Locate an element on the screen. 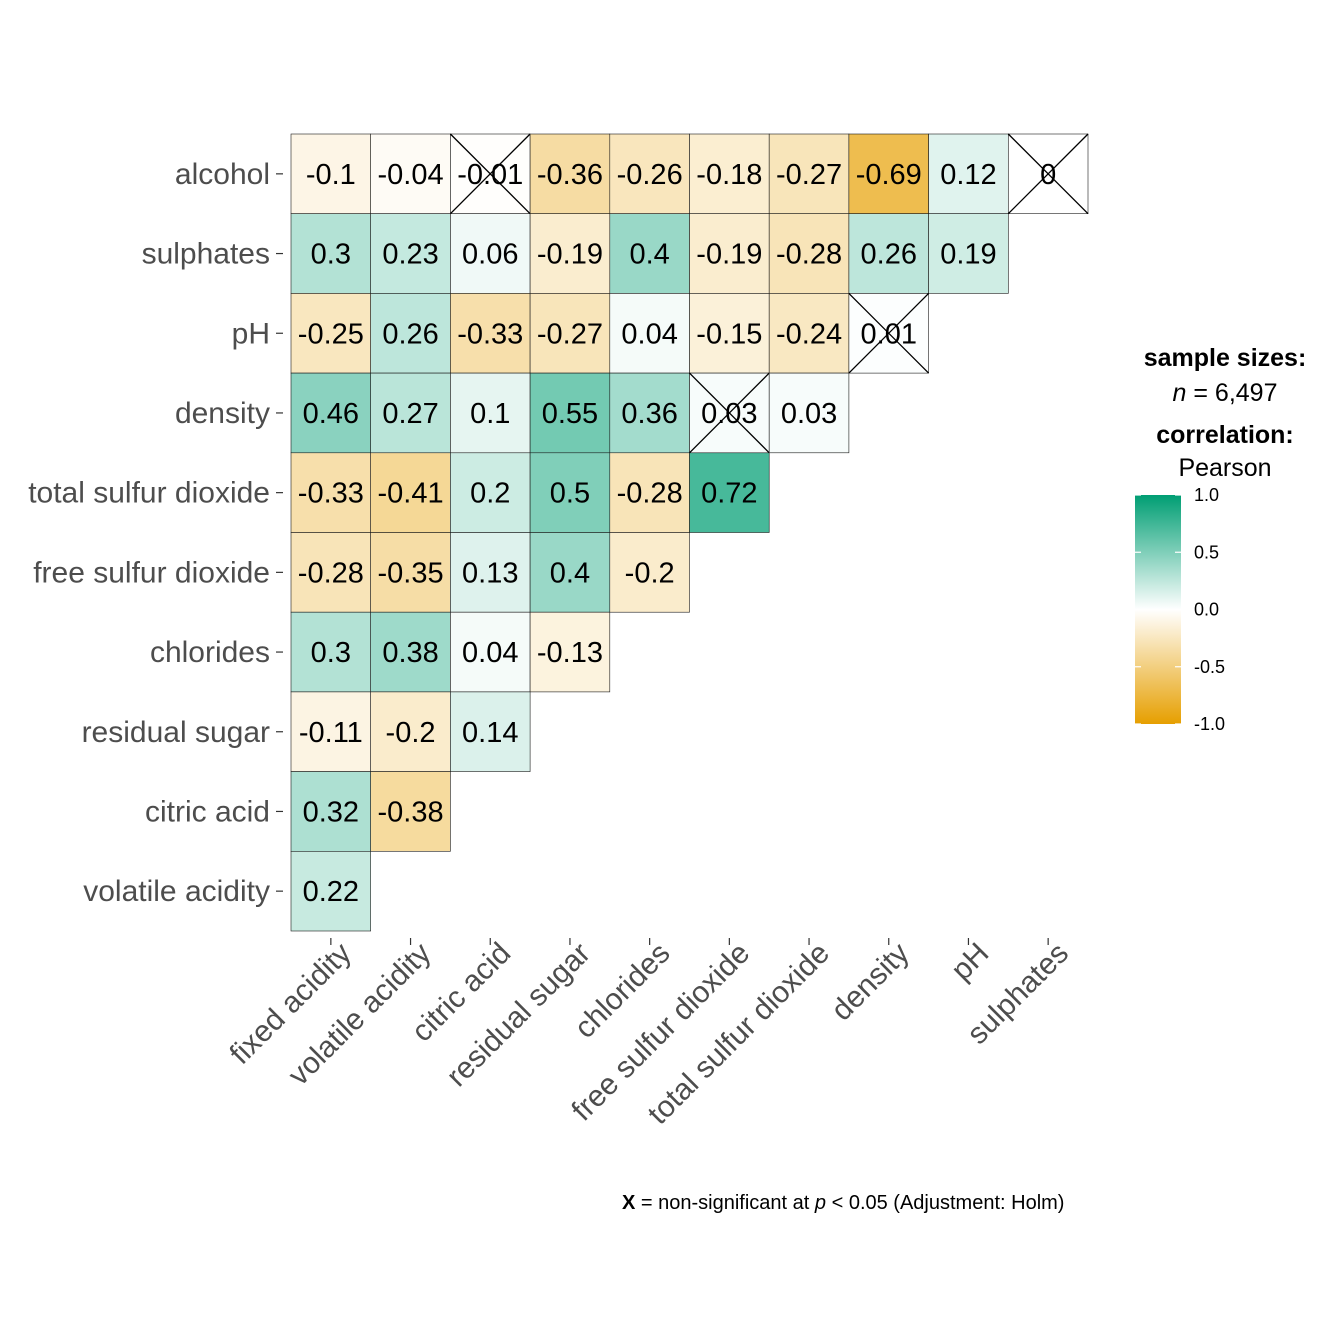 Image resolution: width=1344 pixels, height=1344 pixels. legend-tick-label: 1.0 is located at coordinates (1206, 495).